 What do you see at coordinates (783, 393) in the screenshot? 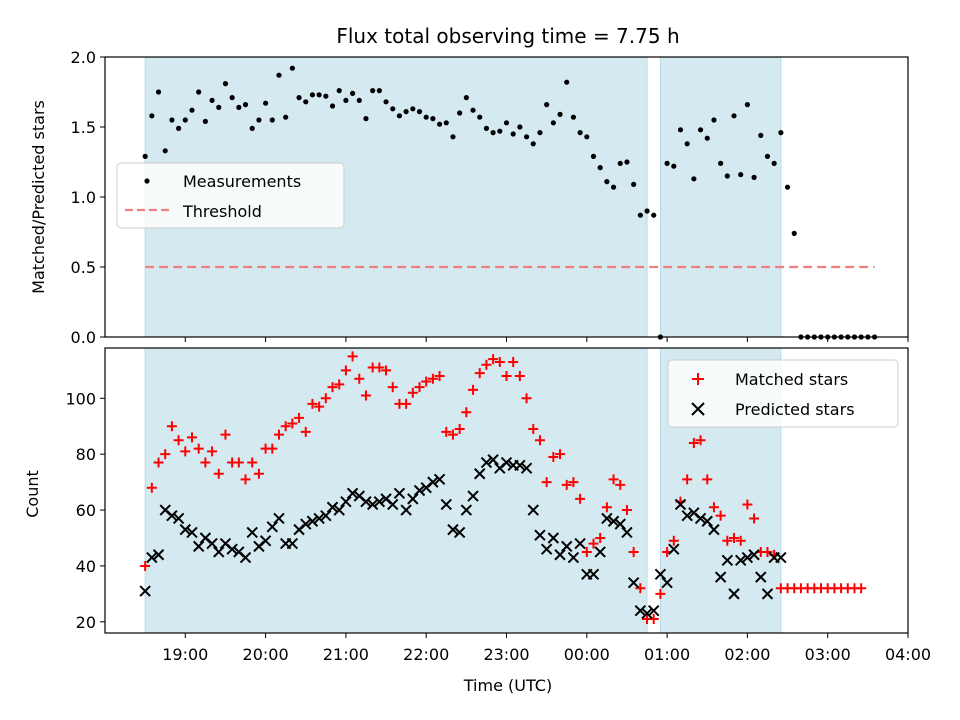
I see `bottom-legend-box` at bounding box center [783, 393].